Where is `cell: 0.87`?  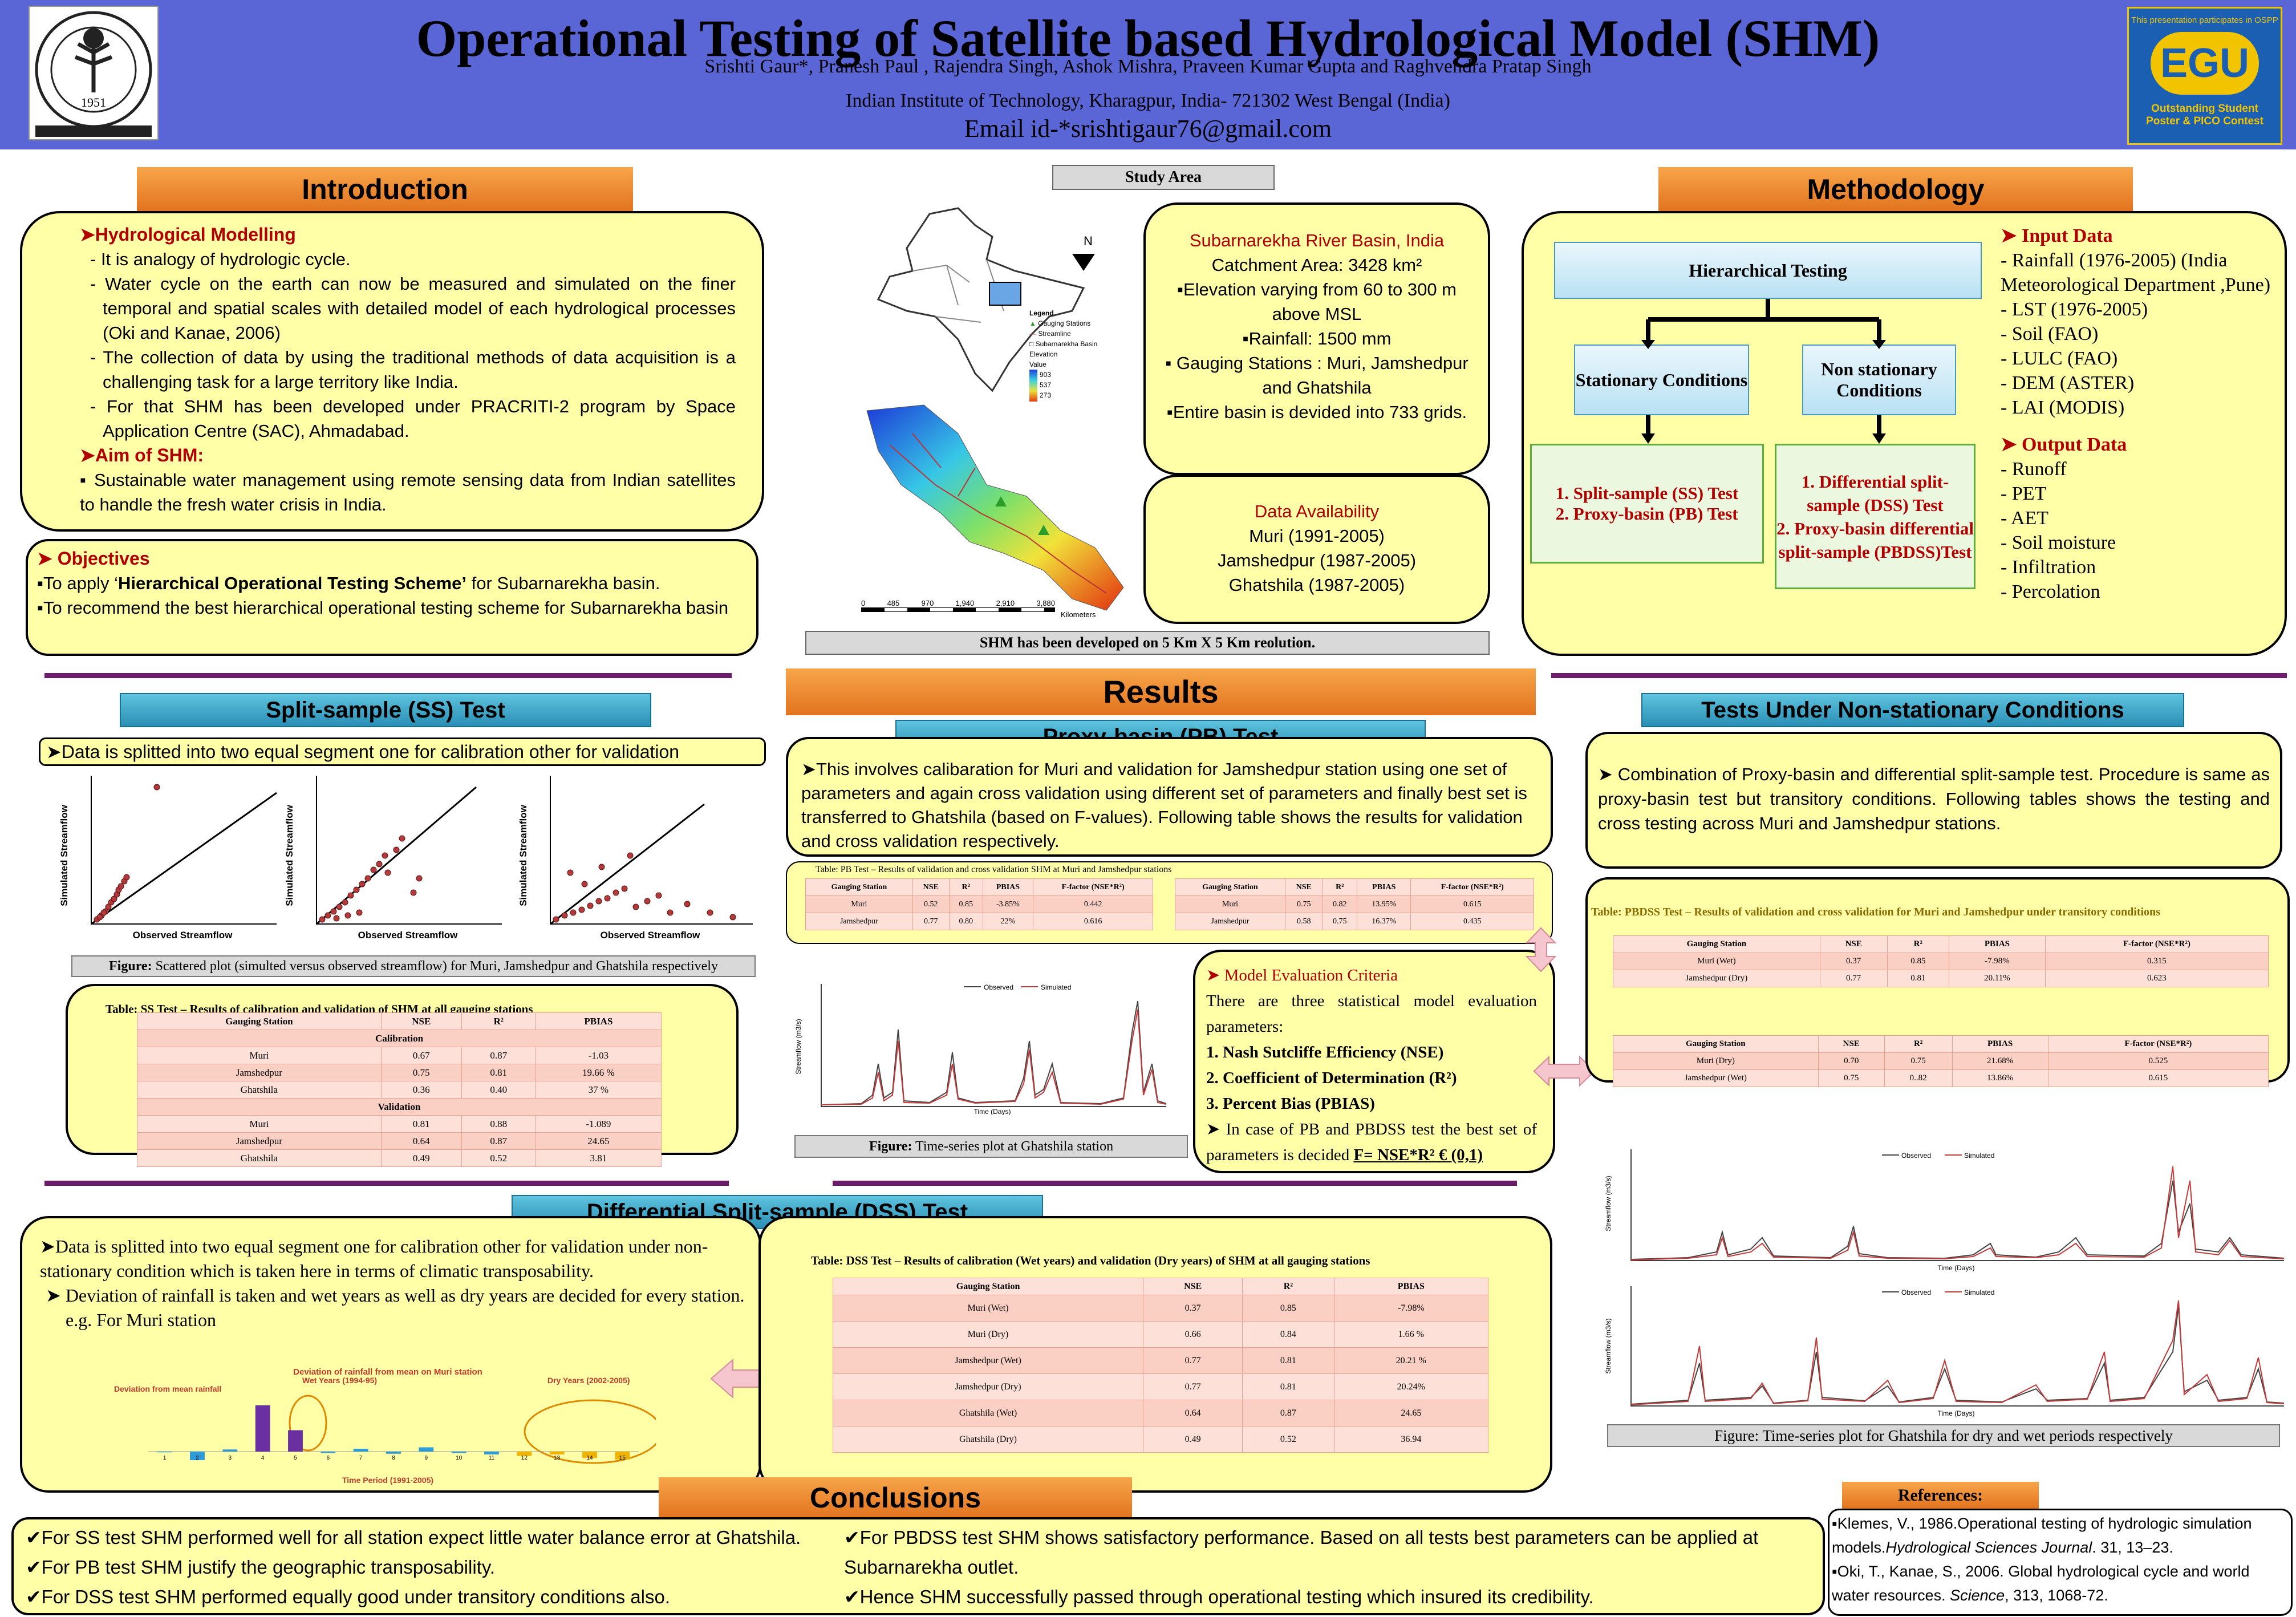 cell: 0.87 is located at coordinates (1288, 1413).